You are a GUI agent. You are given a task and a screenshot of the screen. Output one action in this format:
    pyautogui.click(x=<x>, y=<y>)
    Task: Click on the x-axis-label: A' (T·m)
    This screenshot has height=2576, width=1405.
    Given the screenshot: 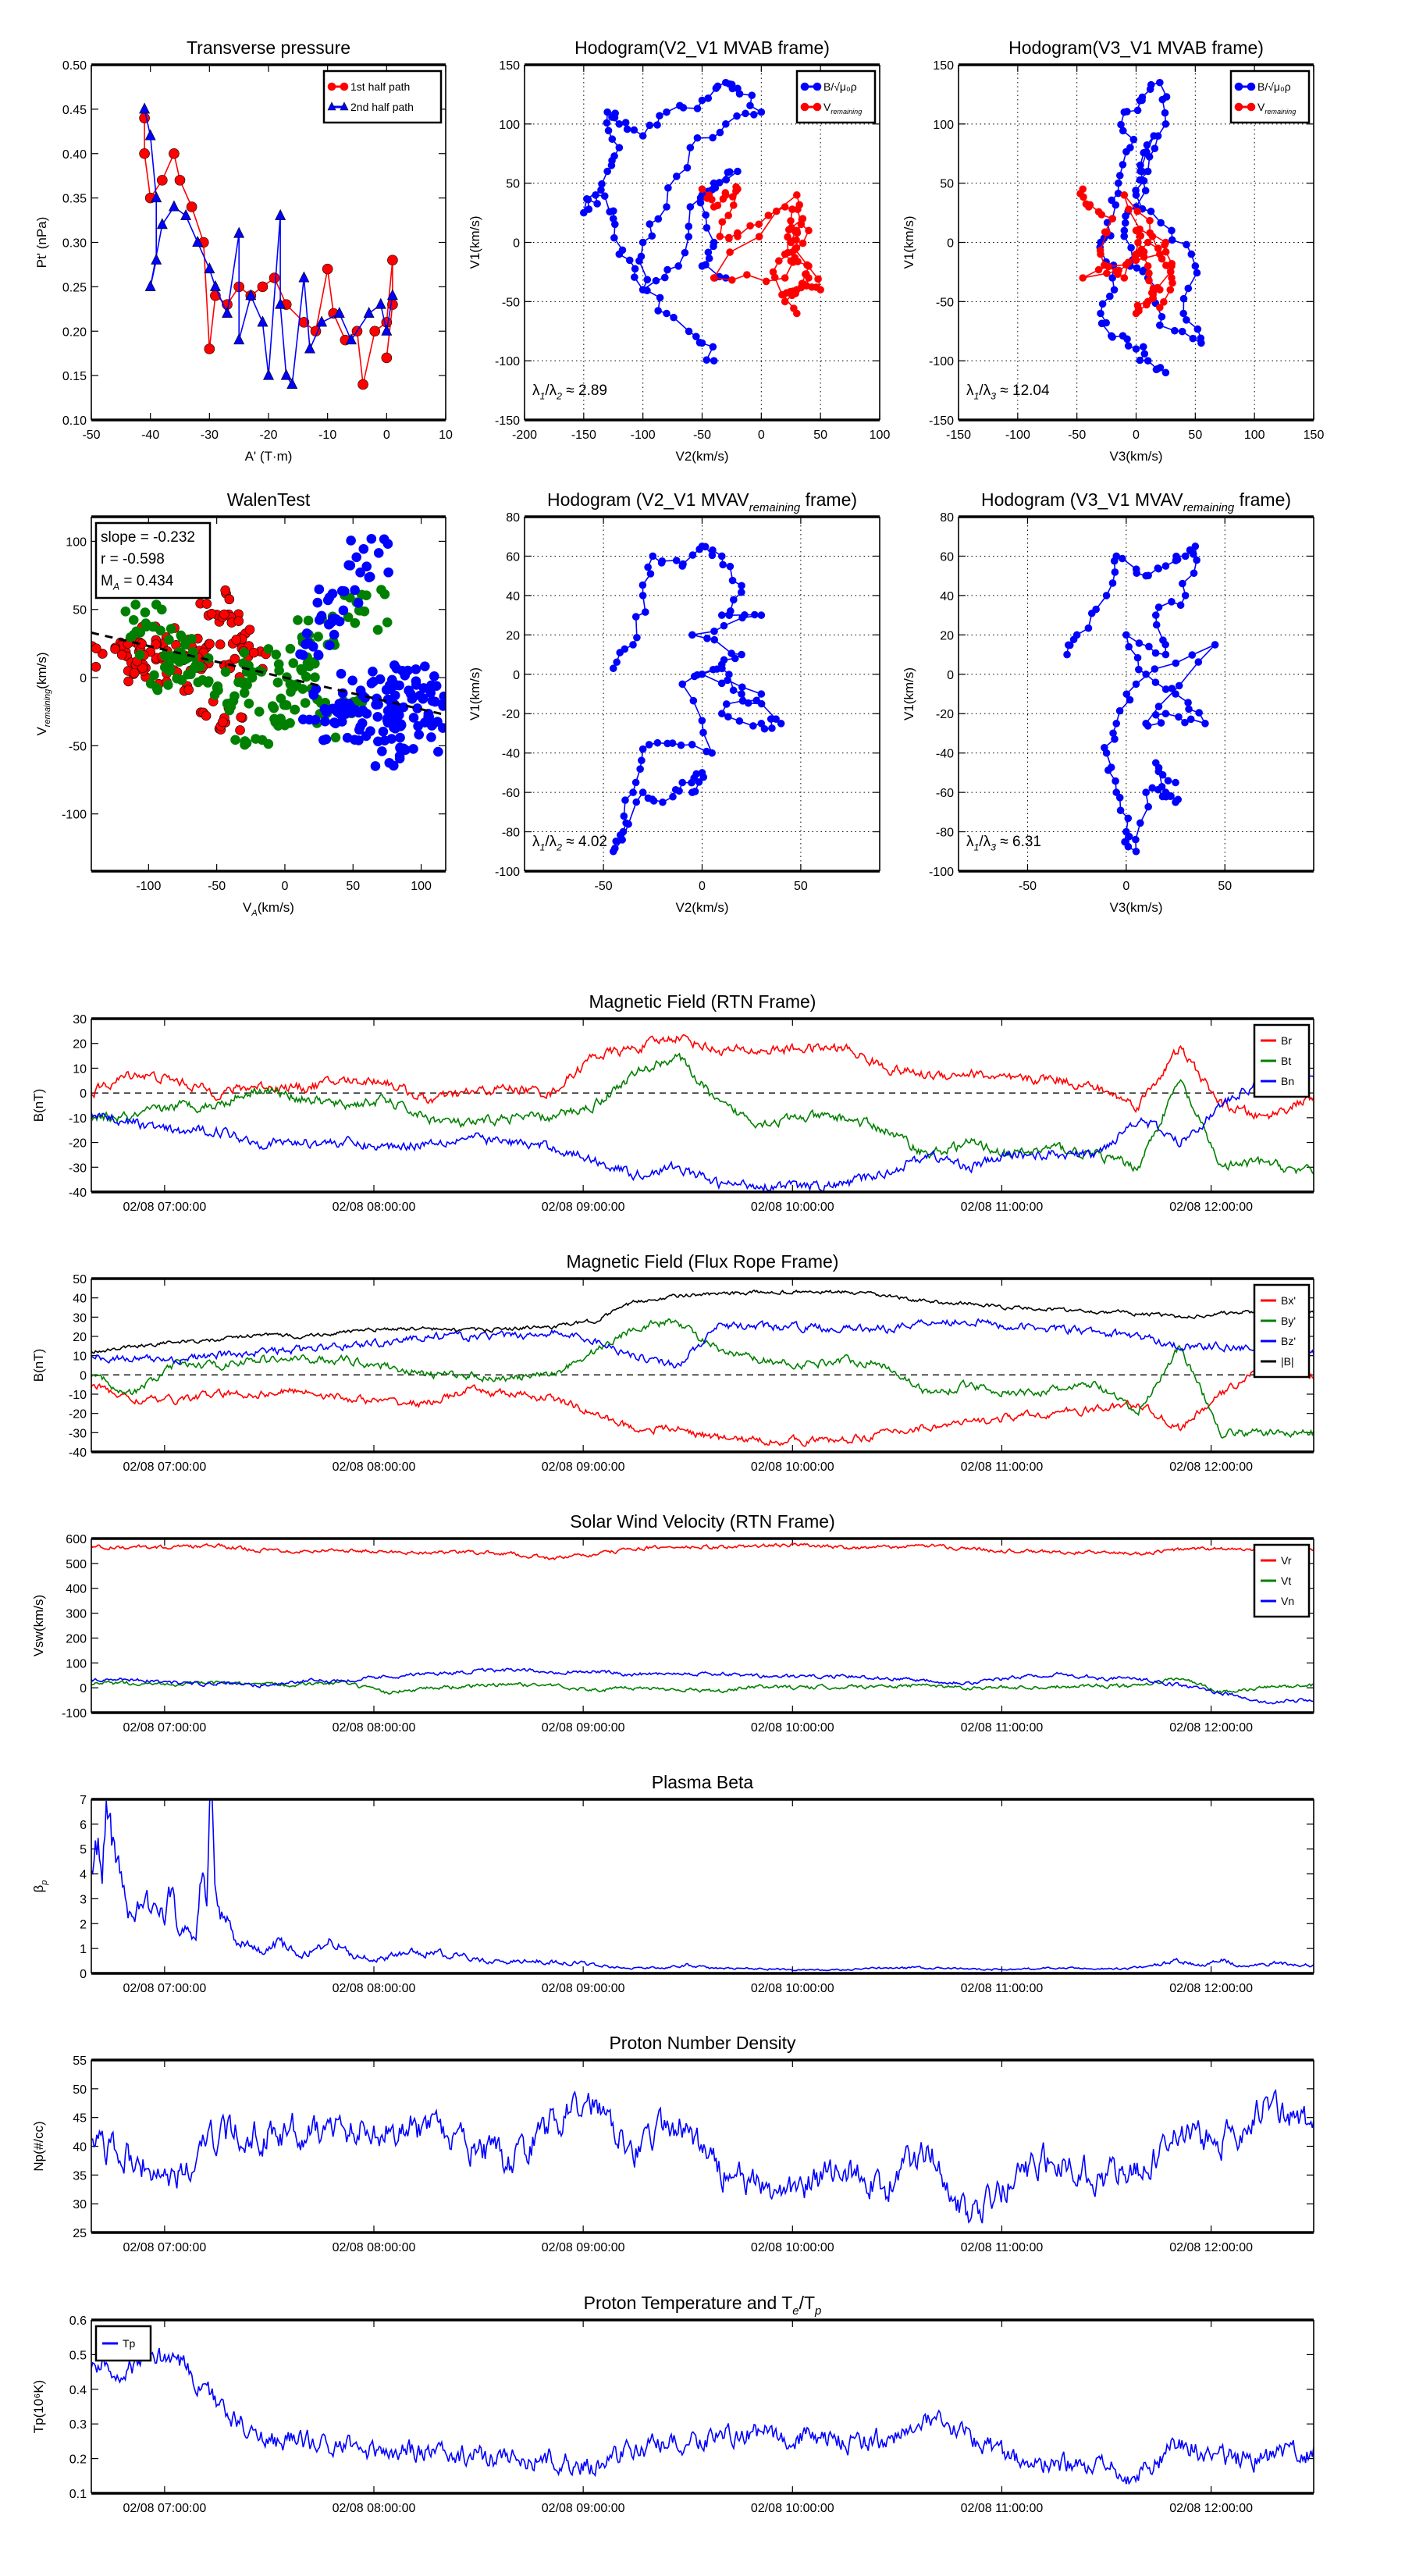 What is the action you would take?
    pyautogui.click(x=269, y=456)
    